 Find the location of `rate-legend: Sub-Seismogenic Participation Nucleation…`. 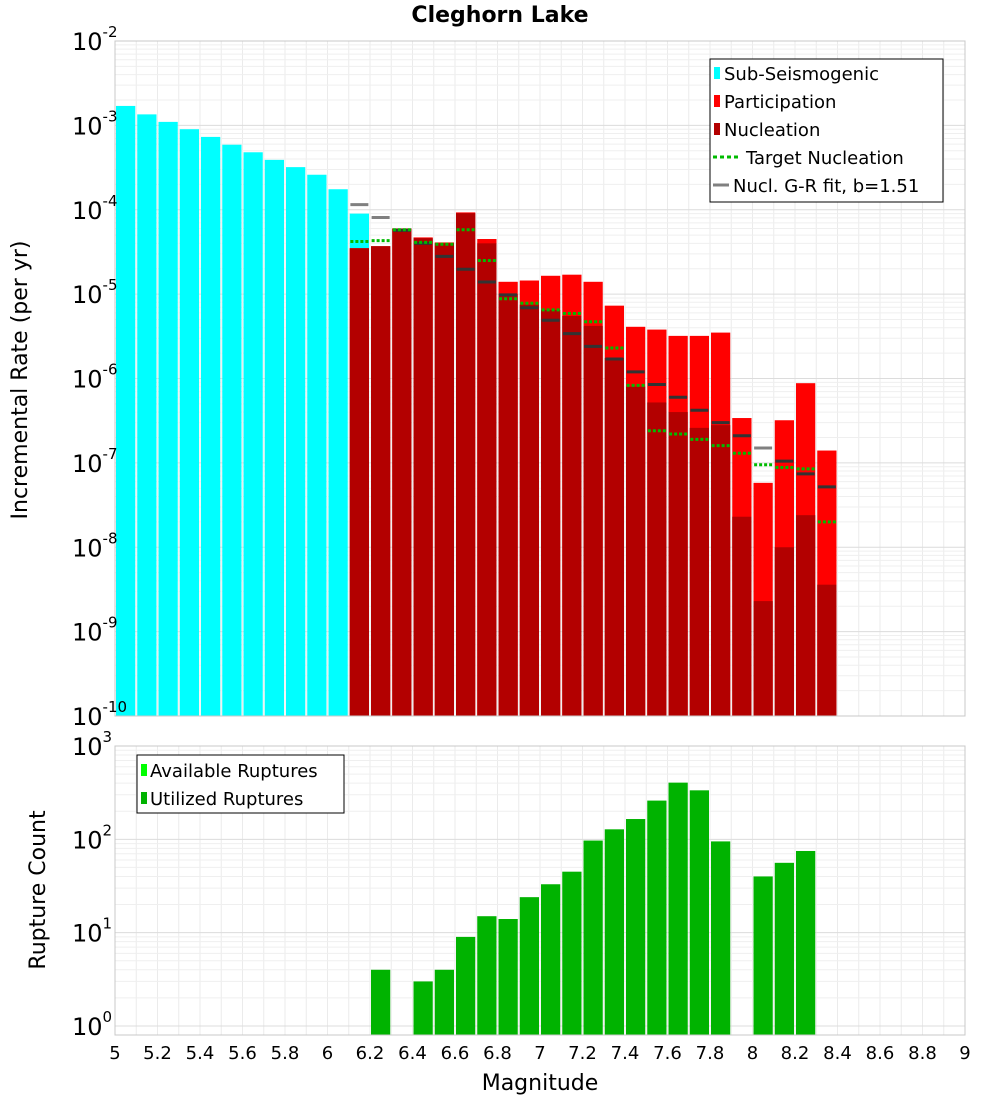

rate-legend: Sub-Seismogenic Participation Nucleation… is located at coordinates (826, 130).